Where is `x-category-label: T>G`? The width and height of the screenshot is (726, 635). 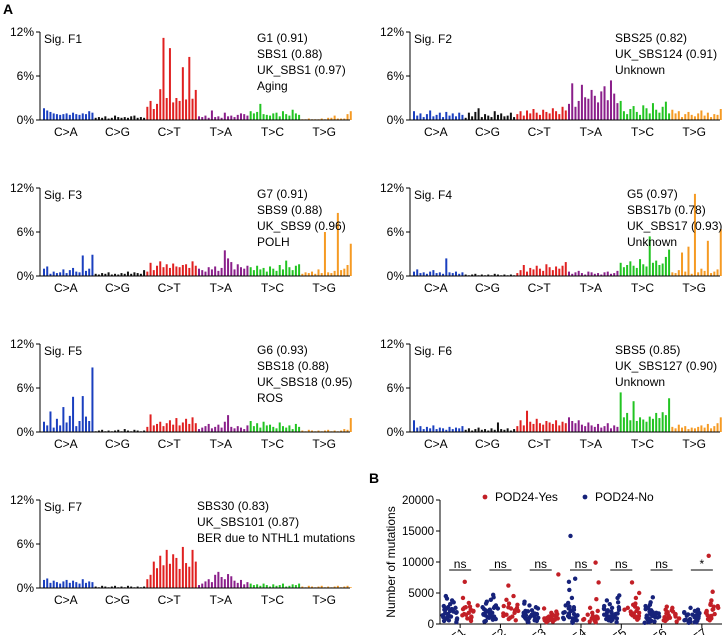
x-category-label: T>G is located at coordinates (694, 132).